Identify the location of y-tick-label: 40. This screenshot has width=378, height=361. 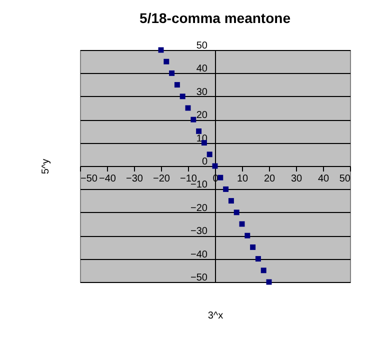
(202, 69).